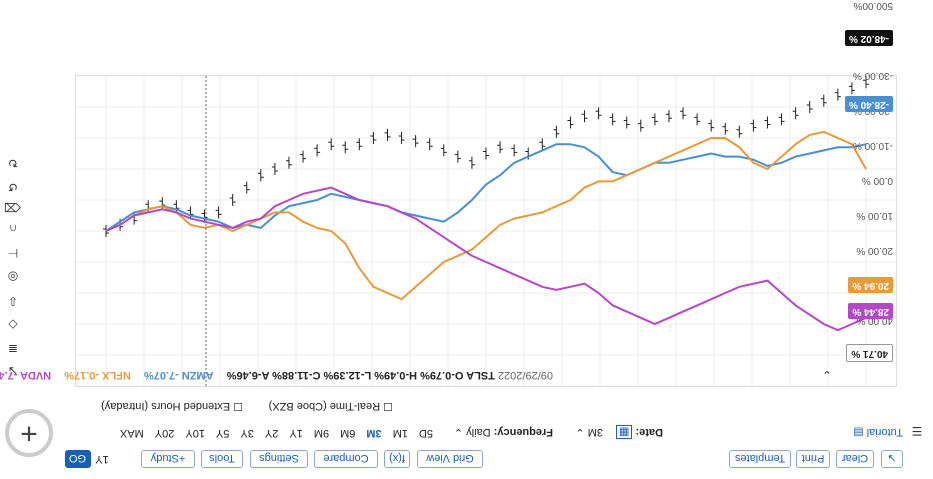 The height and width of the screenshot is (479, 933). Describe the element at coordinates (247, 433) in the screenshot. I see `range-3y: 3Y` at that location.